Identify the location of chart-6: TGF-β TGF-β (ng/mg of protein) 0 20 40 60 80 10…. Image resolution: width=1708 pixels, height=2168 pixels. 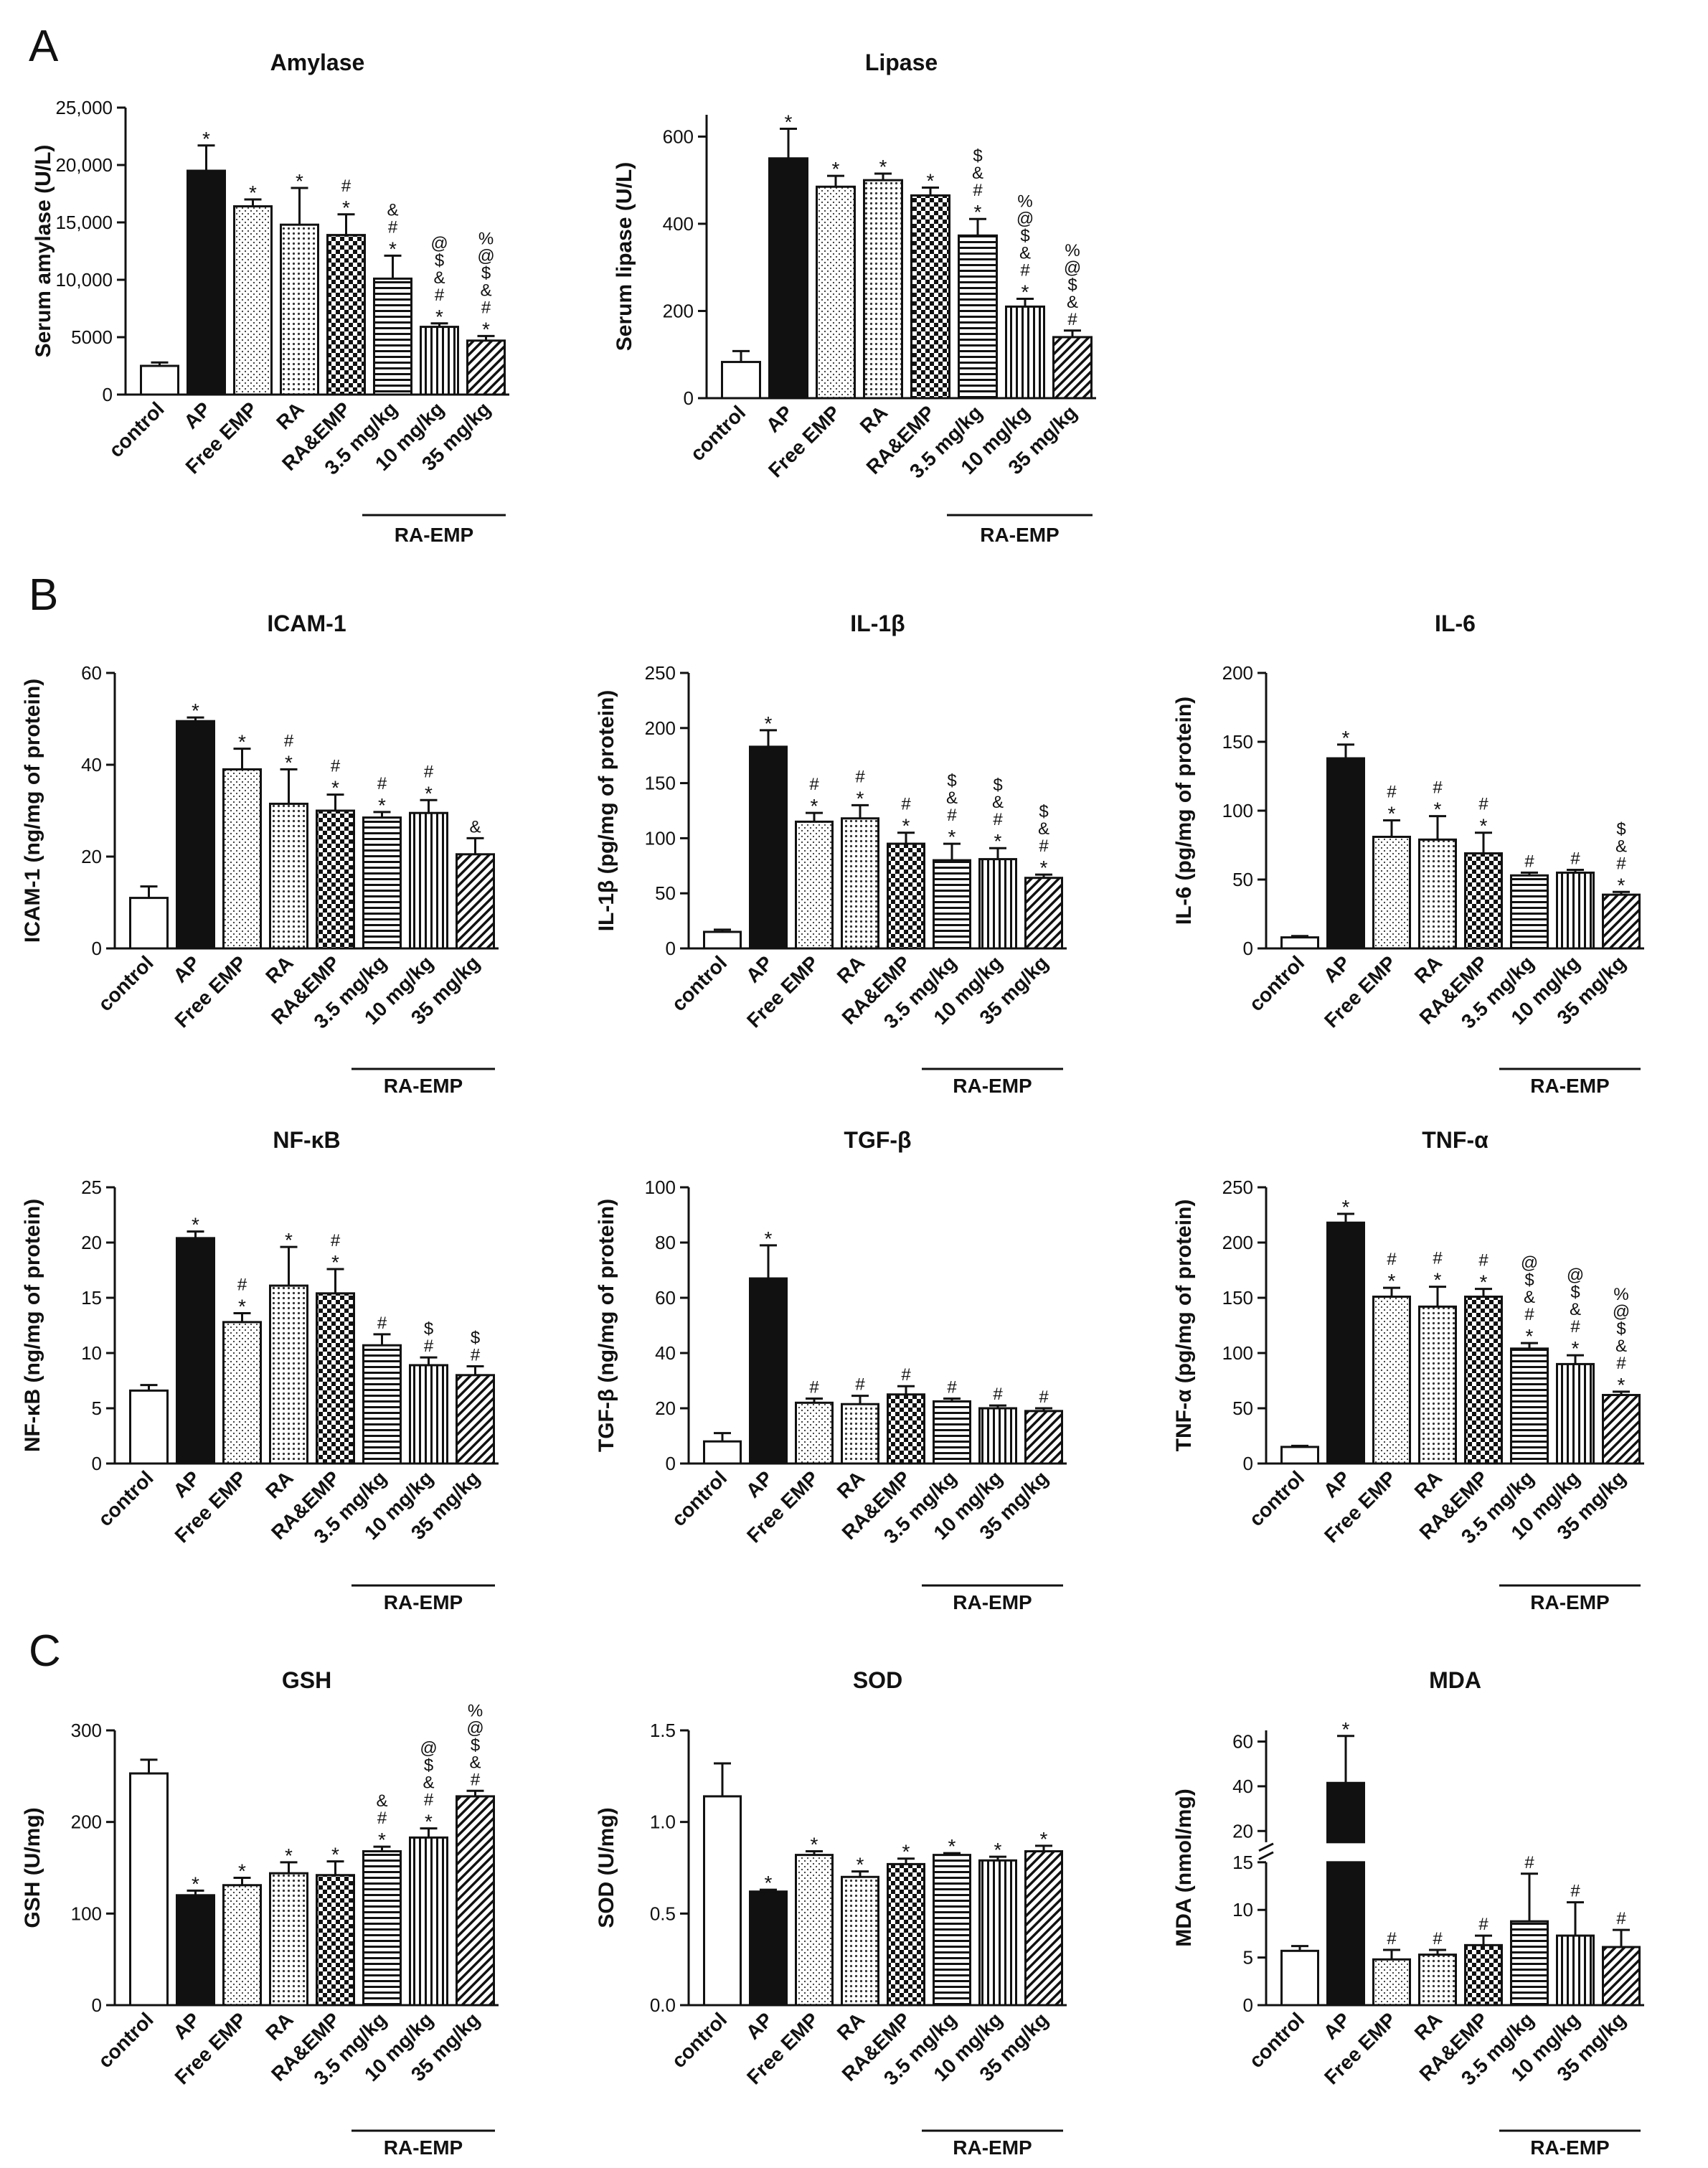
(831, 1370).